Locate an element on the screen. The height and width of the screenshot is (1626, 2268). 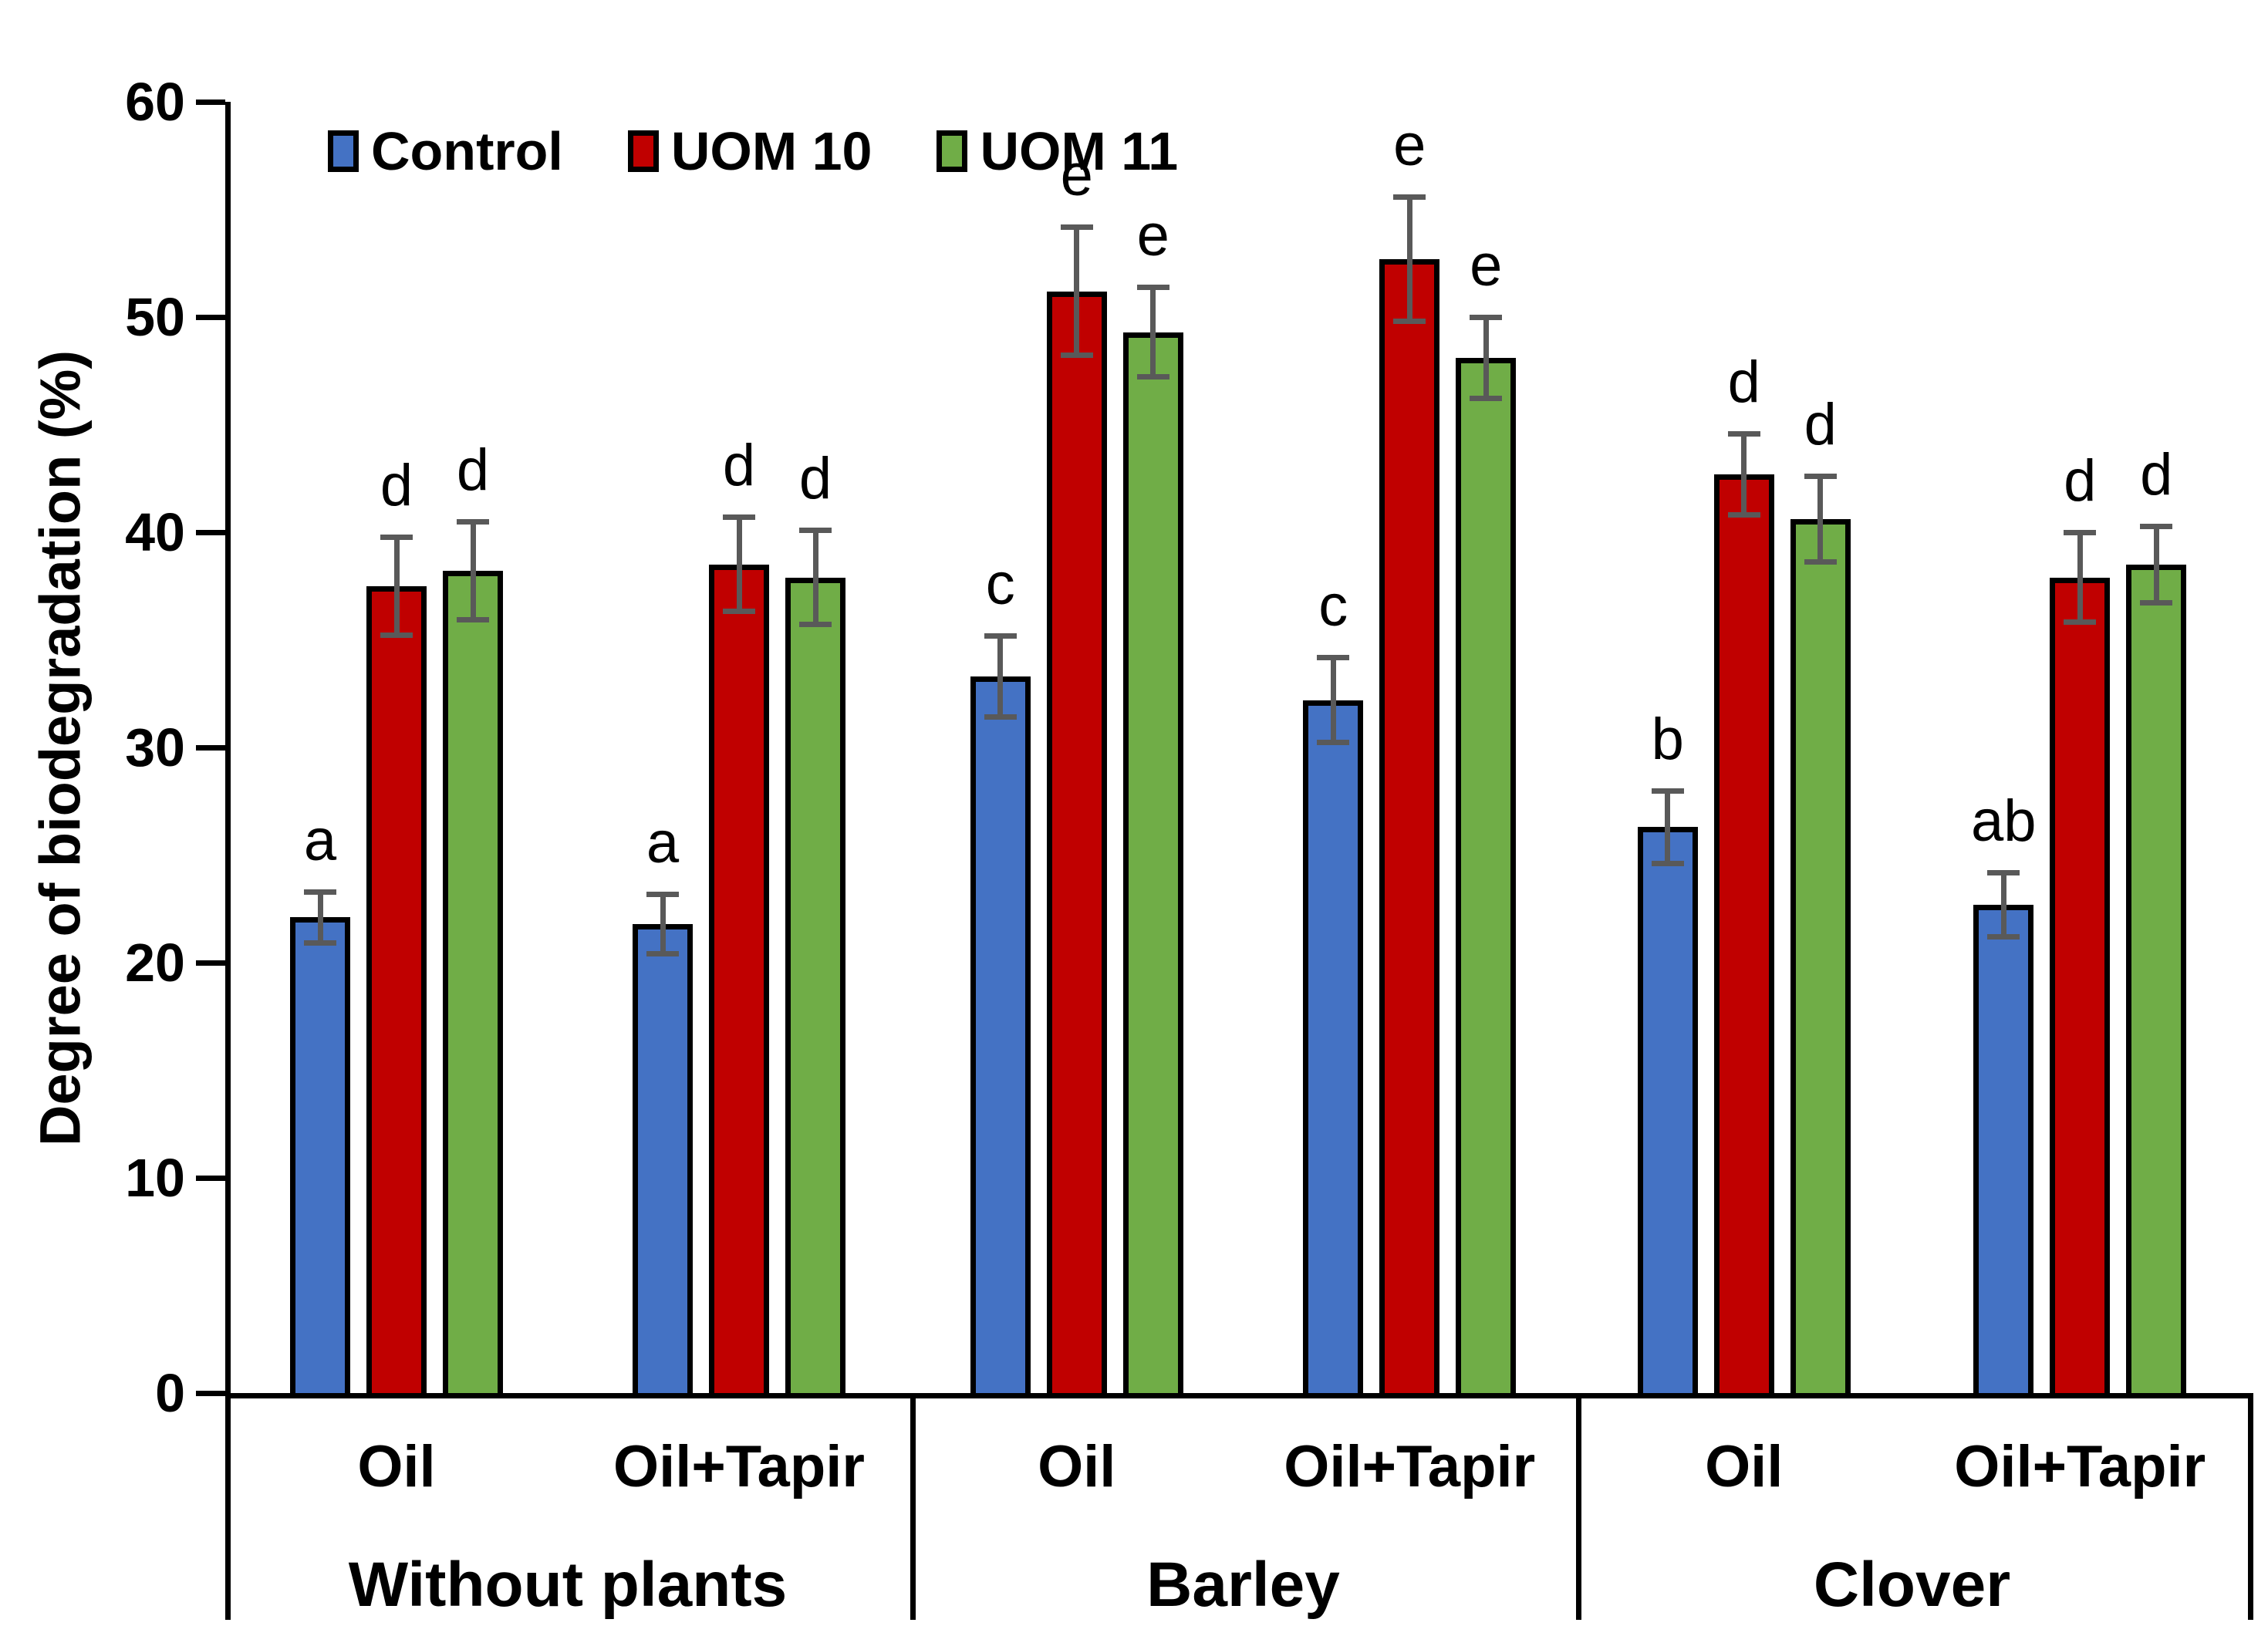
y-tick-label: 60 is located at coordinates (155, 102).